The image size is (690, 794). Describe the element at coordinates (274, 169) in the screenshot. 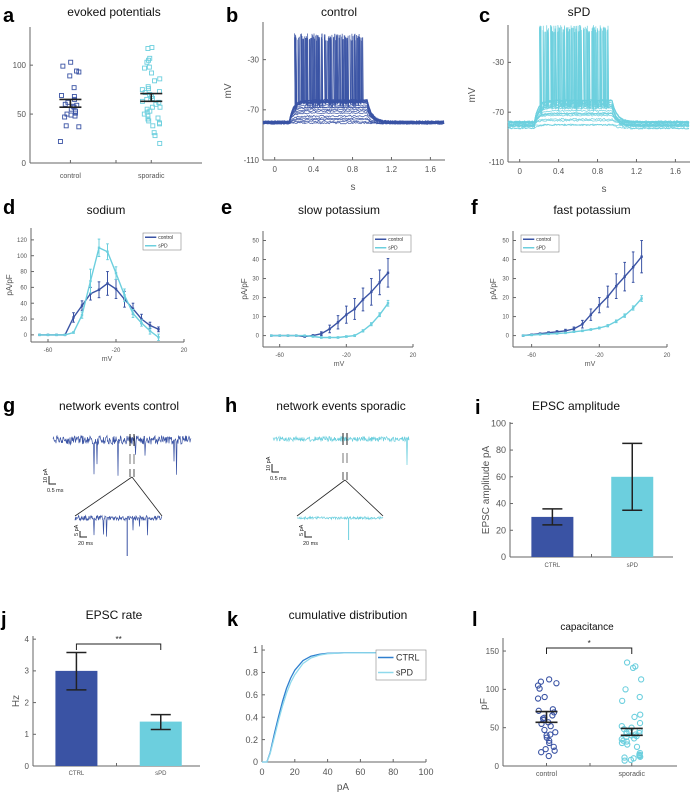

I see `x-tick-label: 0` at that location.